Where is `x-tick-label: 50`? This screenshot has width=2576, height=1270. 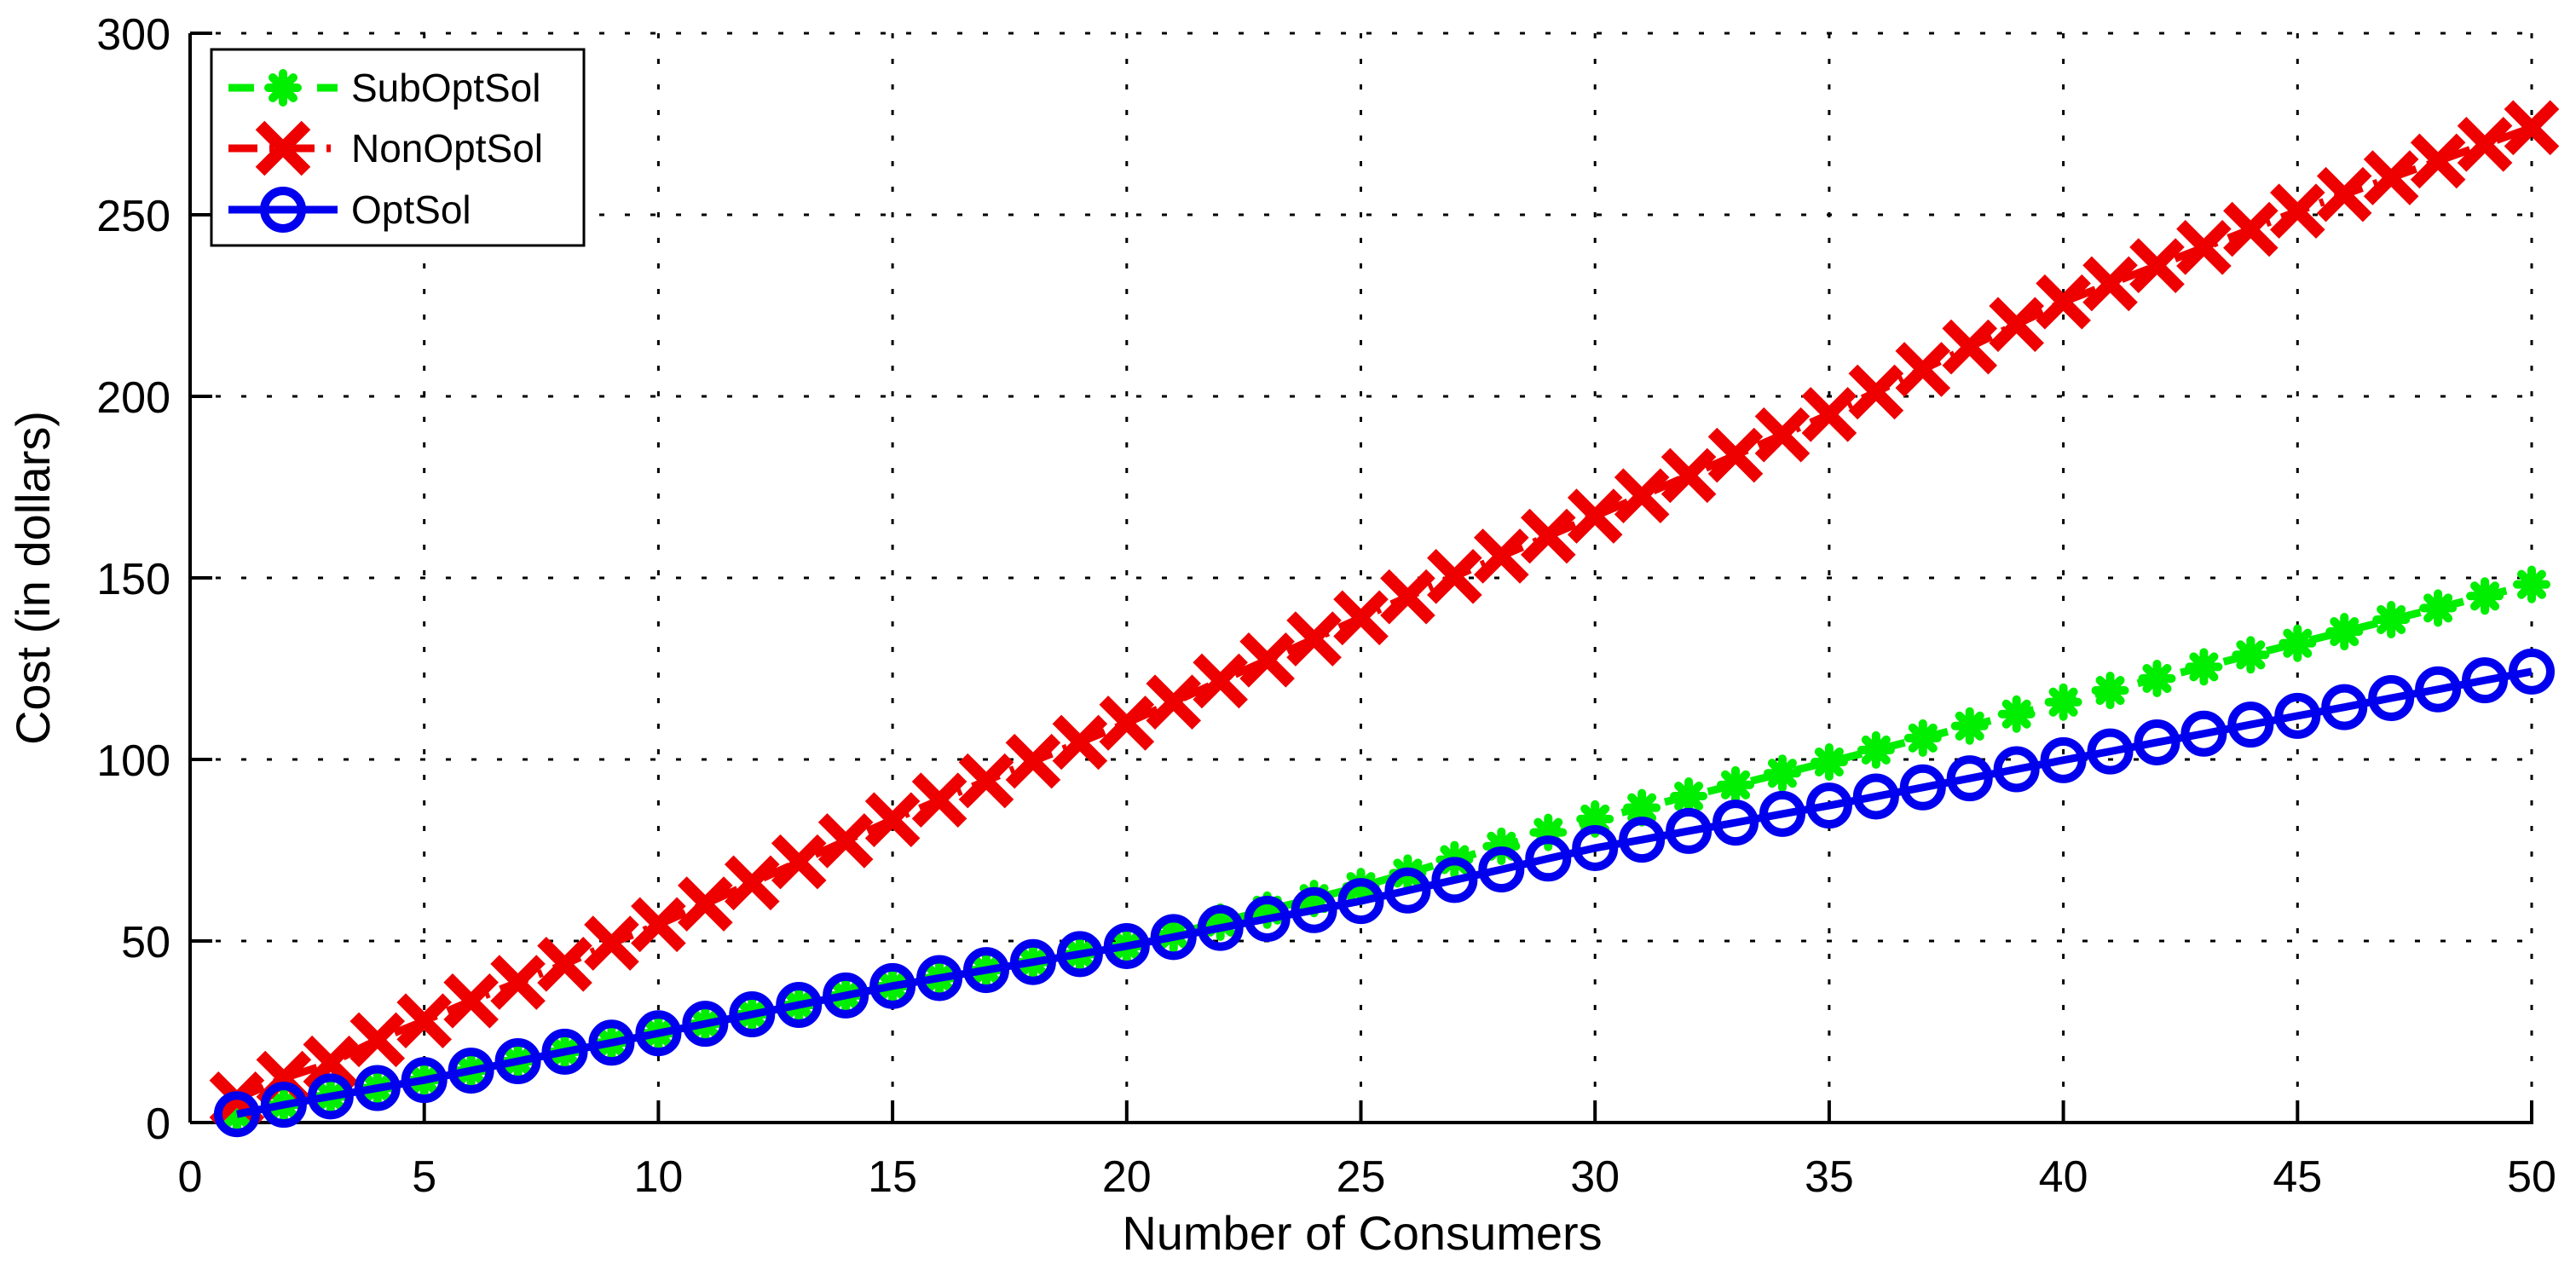
x-tick-label: 50 is located at coordinates (2531, 1177).